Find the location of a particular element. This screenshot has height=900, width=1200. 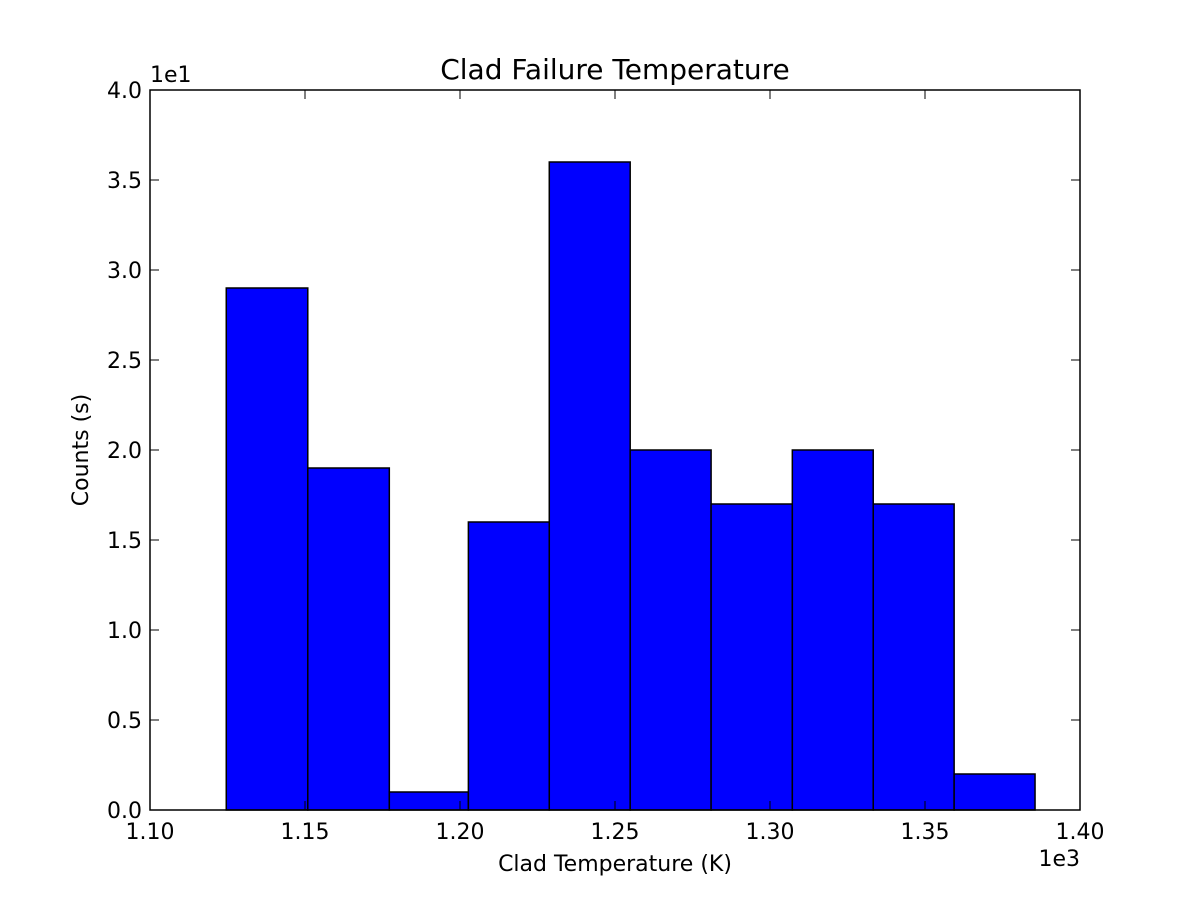

y-tick-label: 1.0 is located at coordinates (124, 631).